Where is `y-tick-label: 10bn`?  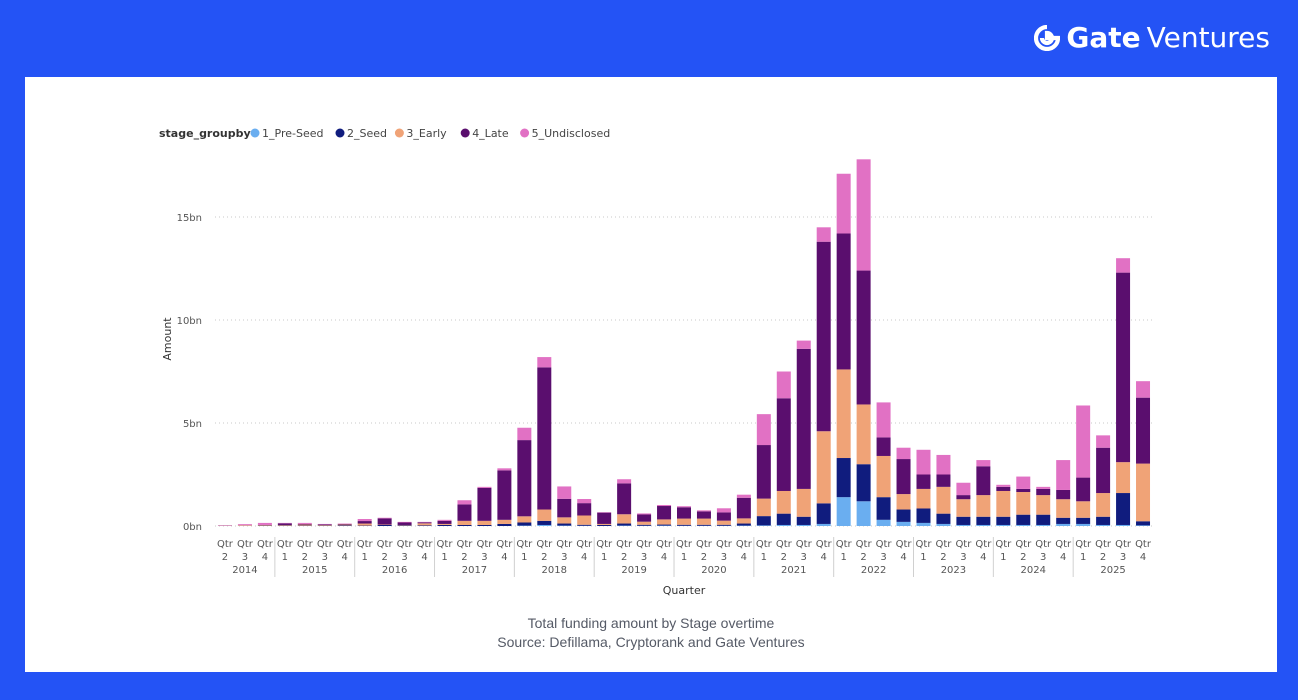 y-tick-label: 10bn is located at coordinates (189, 321).